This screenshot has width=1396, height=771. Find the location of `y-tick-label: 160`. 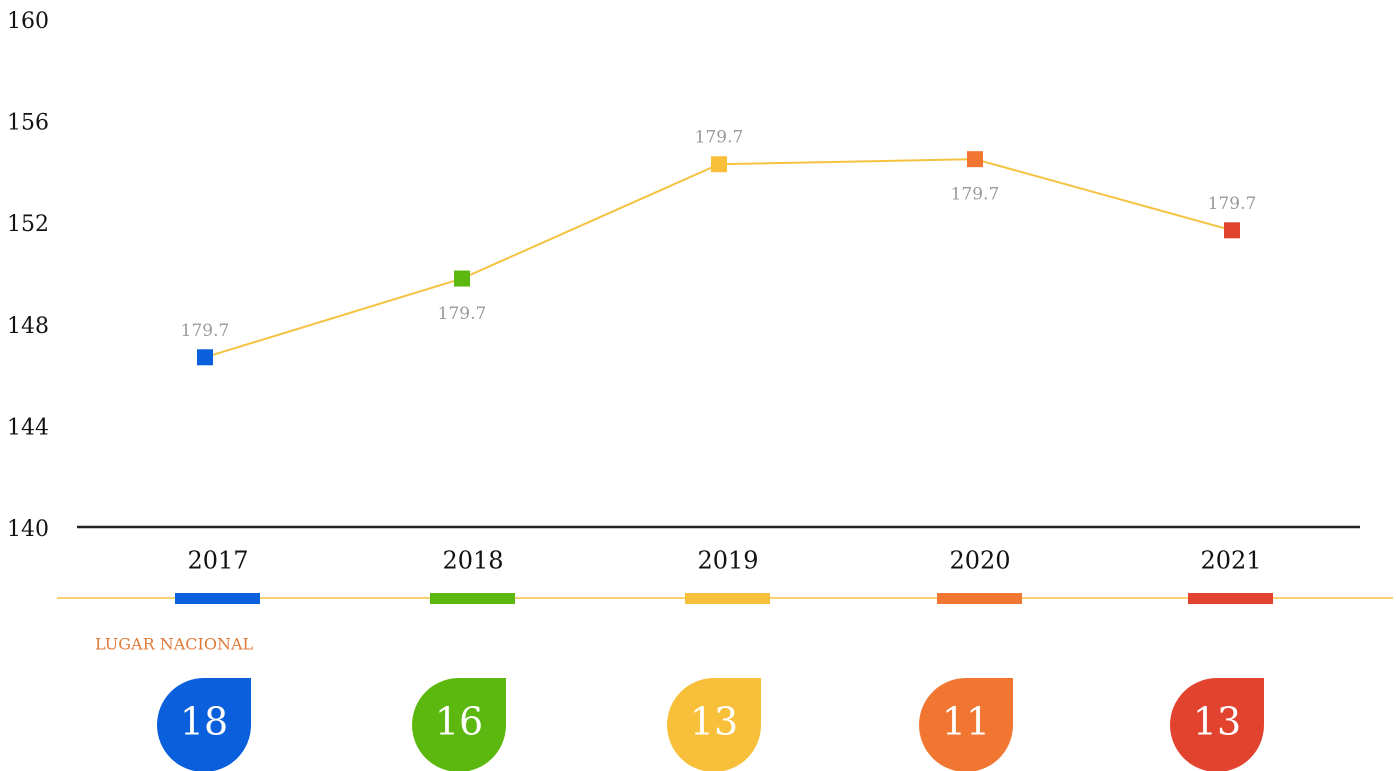

y-tick-label: 160 is located at coordinates (28, 21).